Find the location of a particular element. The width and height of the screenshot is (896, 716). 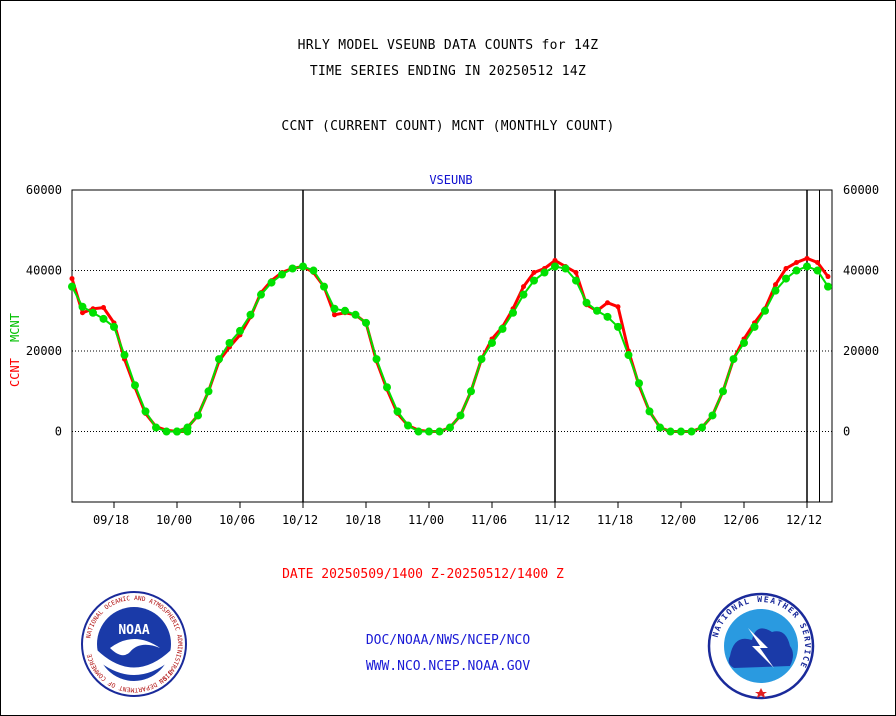

footer-link-website: WWW.NCO.NCEP.NOAA.GOV is located at coordinates (448, 666).